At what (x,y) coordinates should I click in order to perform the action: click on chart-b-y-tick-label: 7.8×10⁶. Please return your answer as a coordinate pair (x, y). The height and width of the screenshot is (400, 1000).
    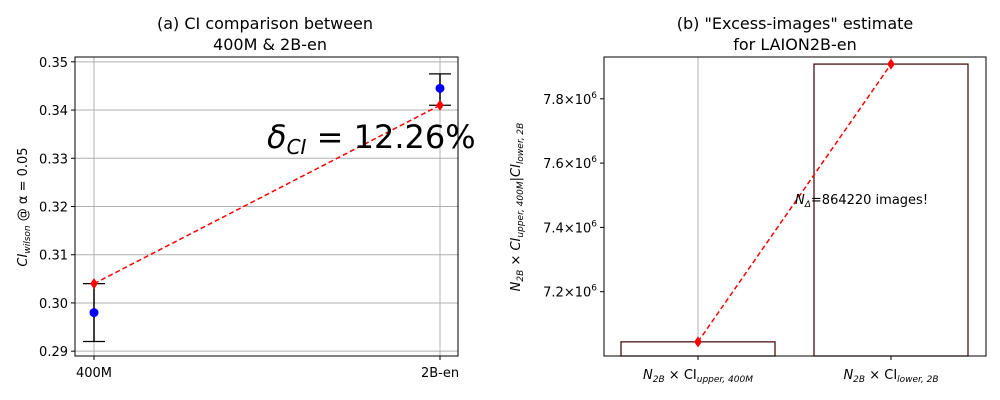
    Looking at the image, I should click on (570, 99).